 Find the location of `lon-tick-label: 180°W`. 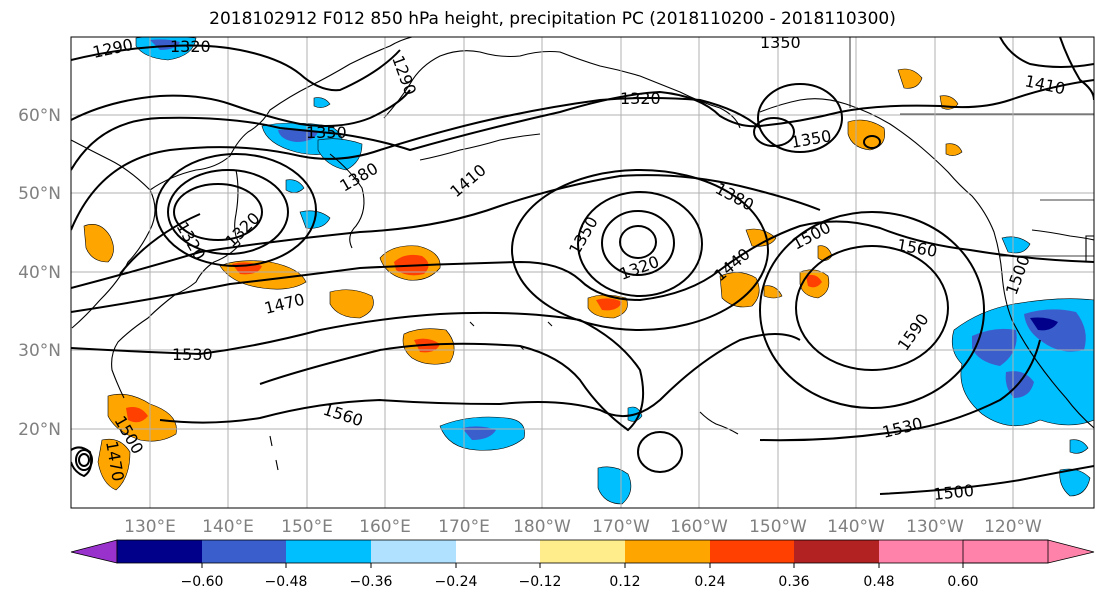

lon-tick-label: 180°W is located at coordinates (542, 527).